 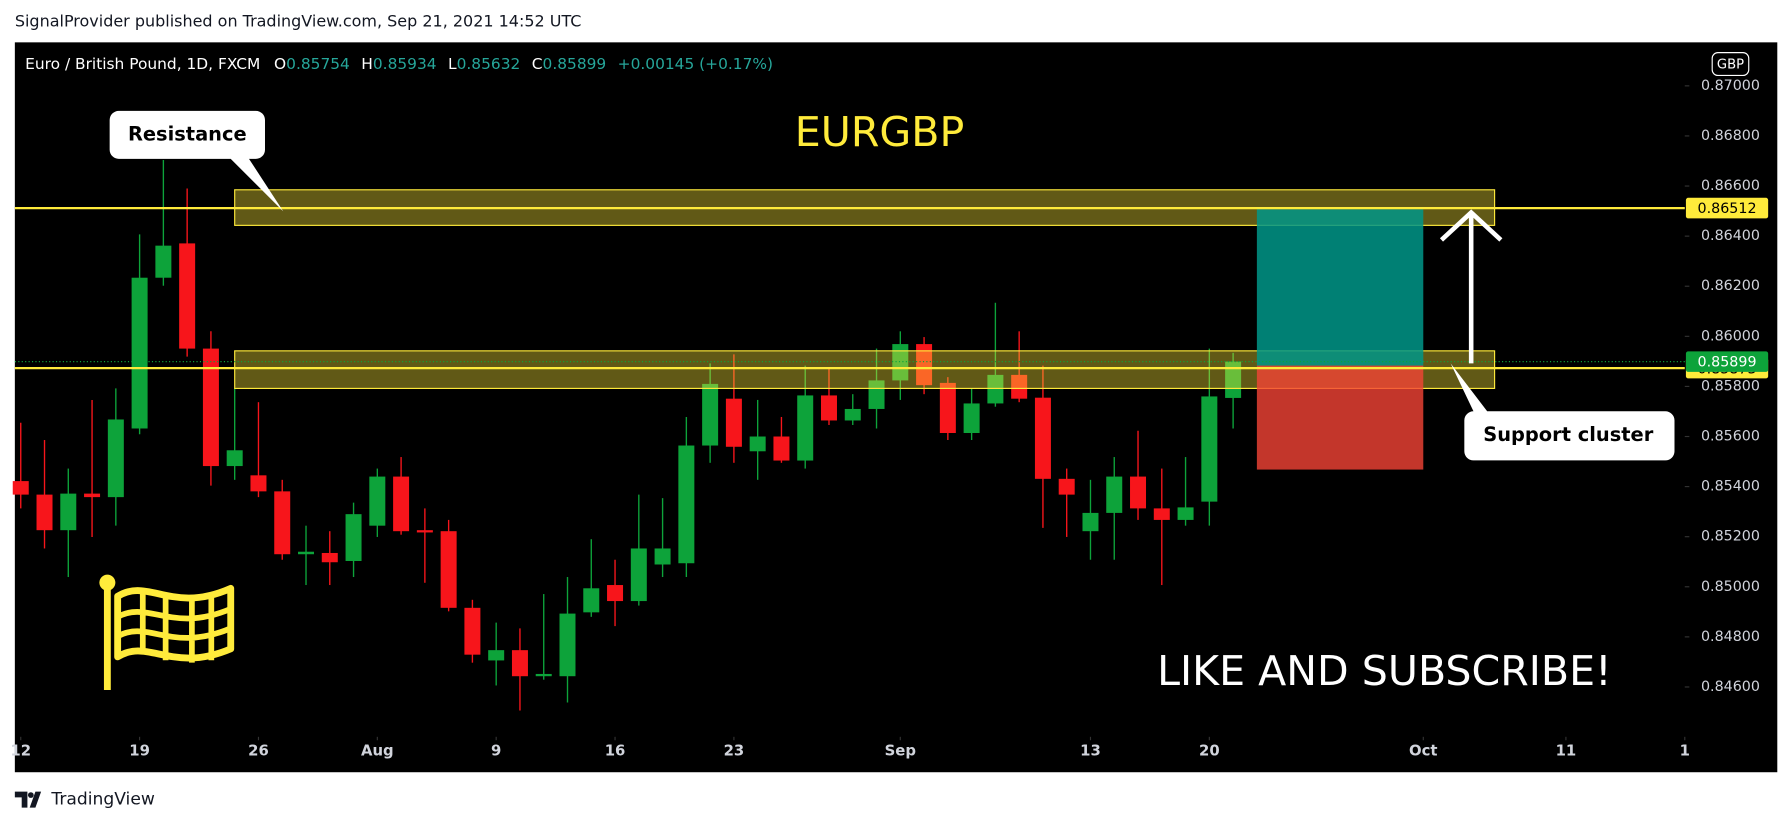 I want to click on ohlc-value: 0.85899, so click(x=575, y=64).